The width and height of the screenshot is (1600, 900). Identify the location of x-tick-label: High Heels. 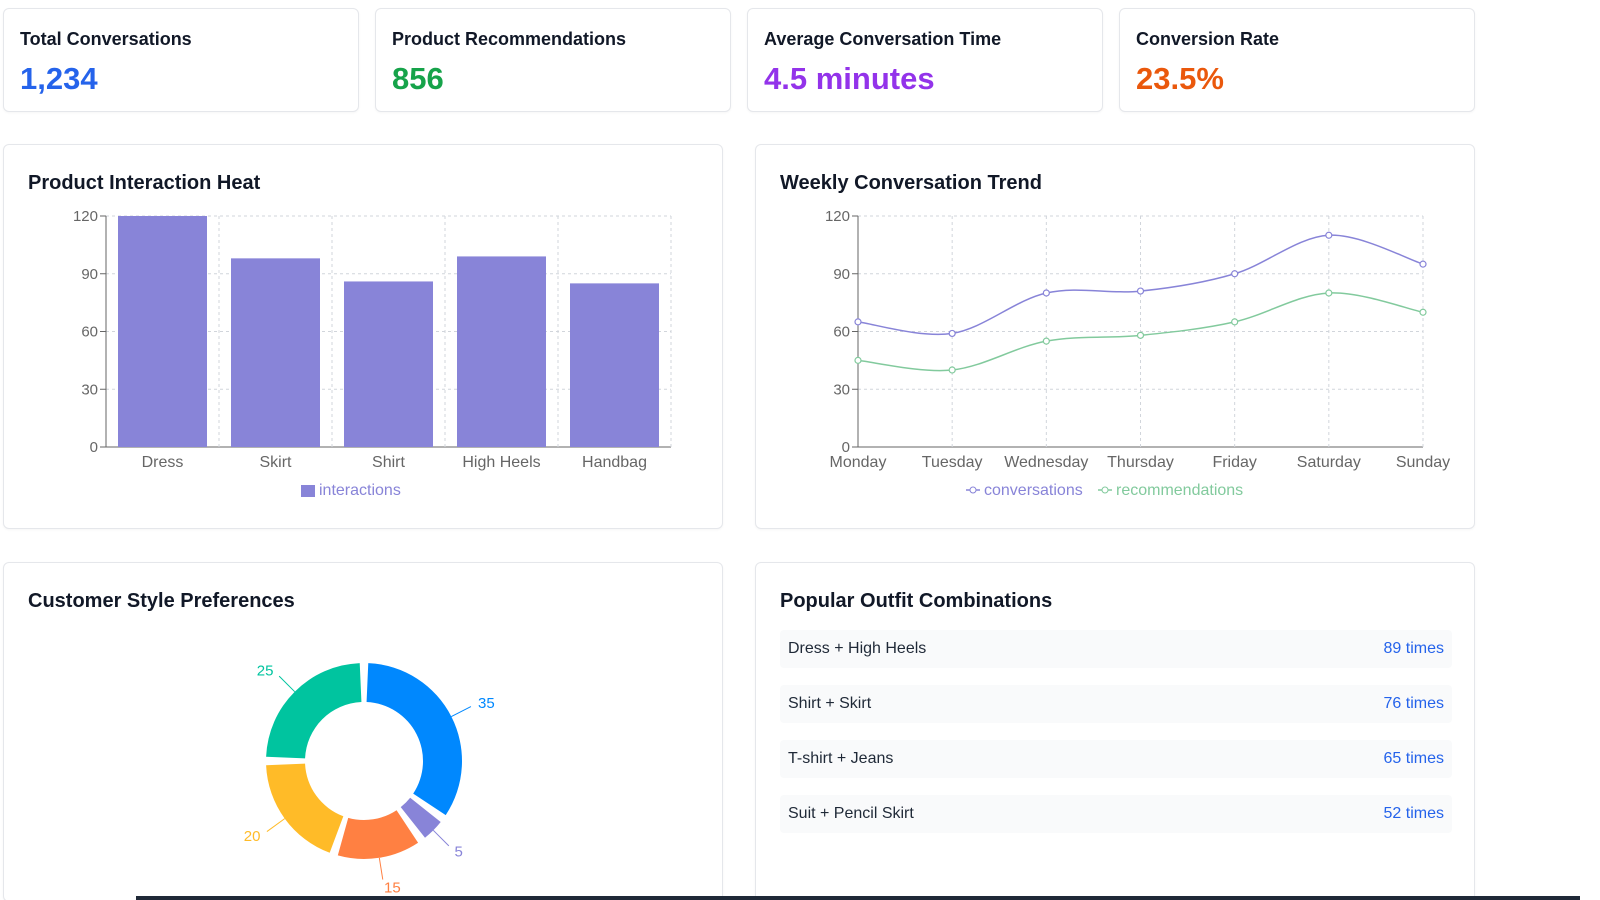
(501, 462).